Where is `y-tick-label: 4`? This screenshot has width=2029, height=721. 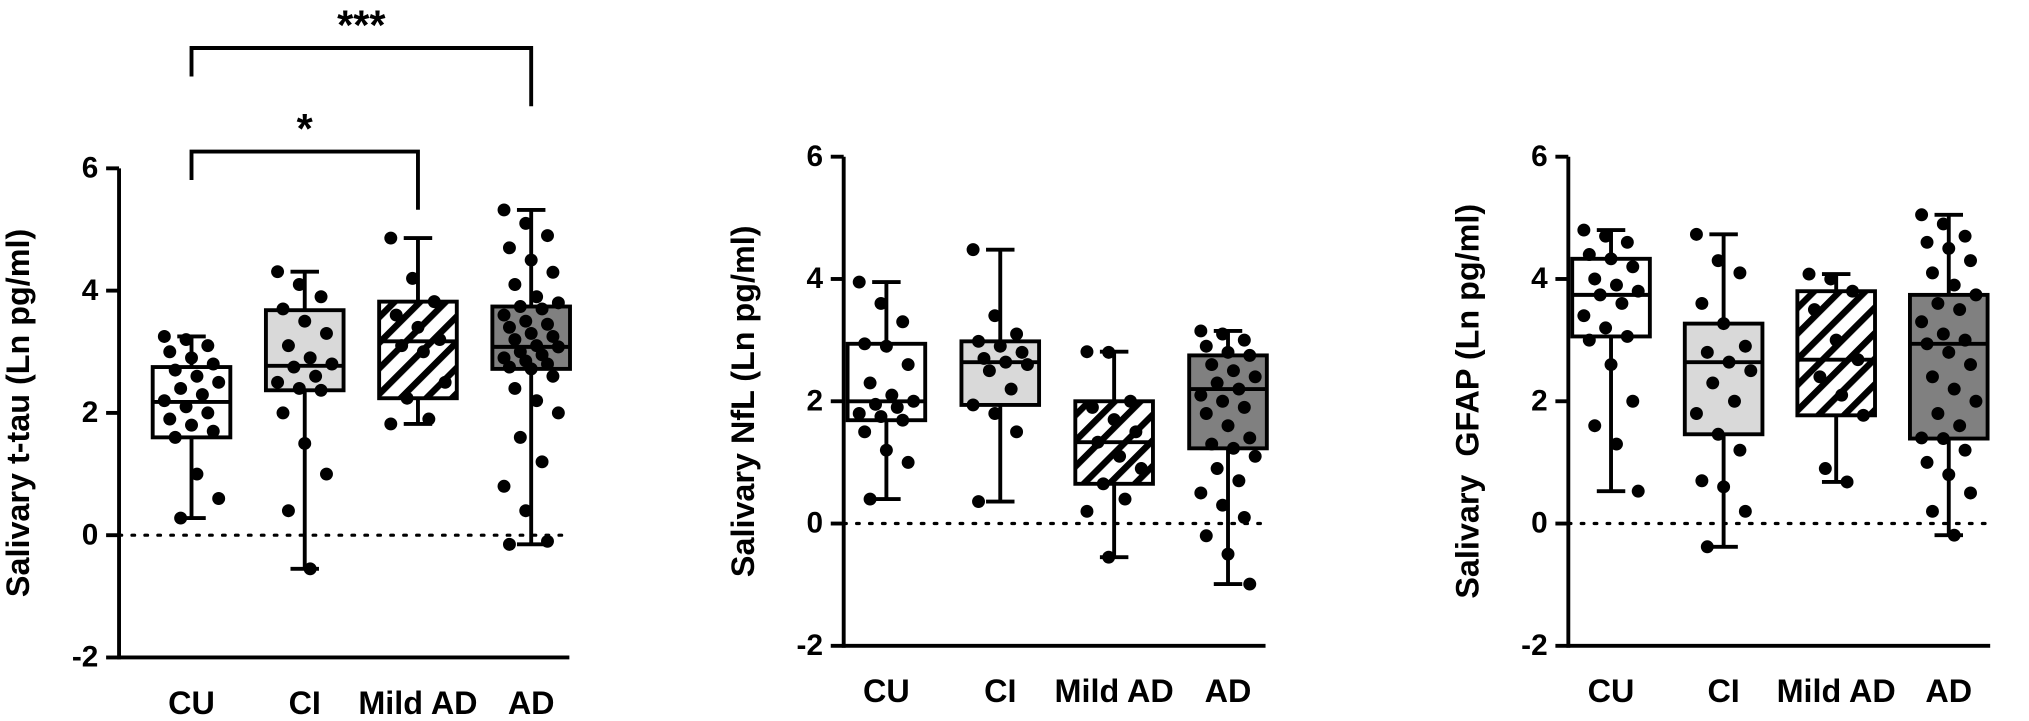 y-tick-label: 4 is located at coordinates (90, 290).